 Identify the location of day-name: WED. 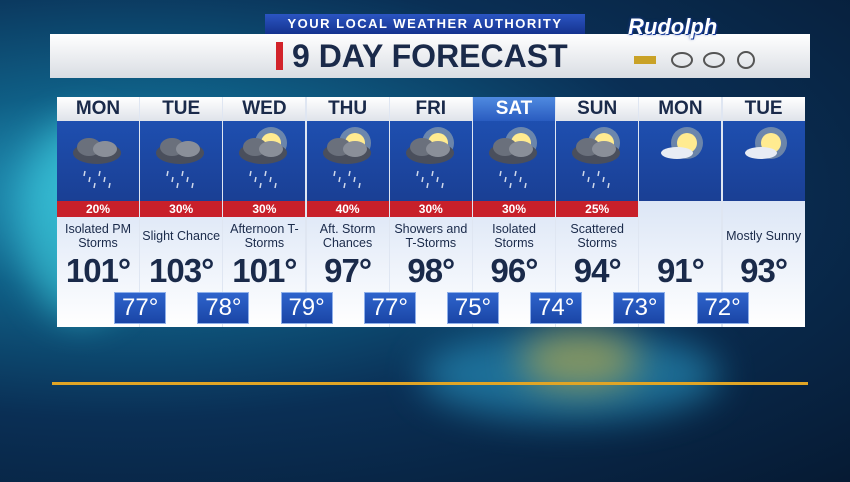
(264, 109).